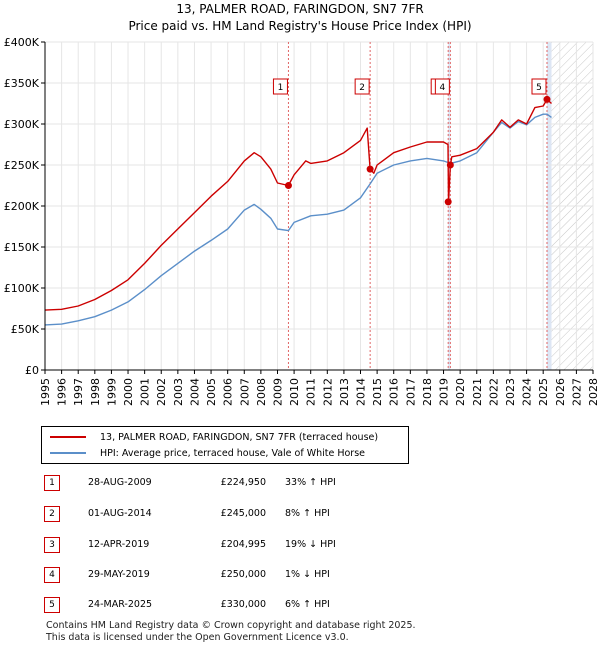  I want to click on transaction-label: 2, so click(362, 88).